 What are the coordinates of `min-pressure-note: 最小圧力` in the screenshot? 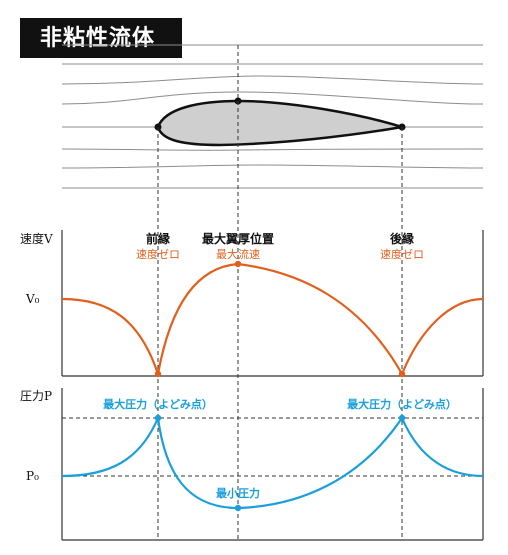 It's located at (238, 493).